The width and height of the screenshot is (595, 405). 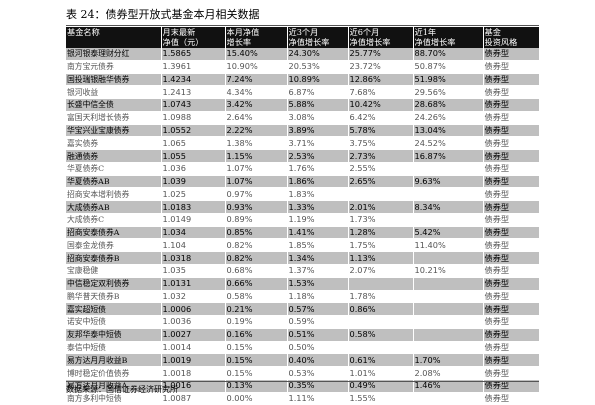 I want to click on month-growth-cell: 0.97%, so click(x=256, y=194).